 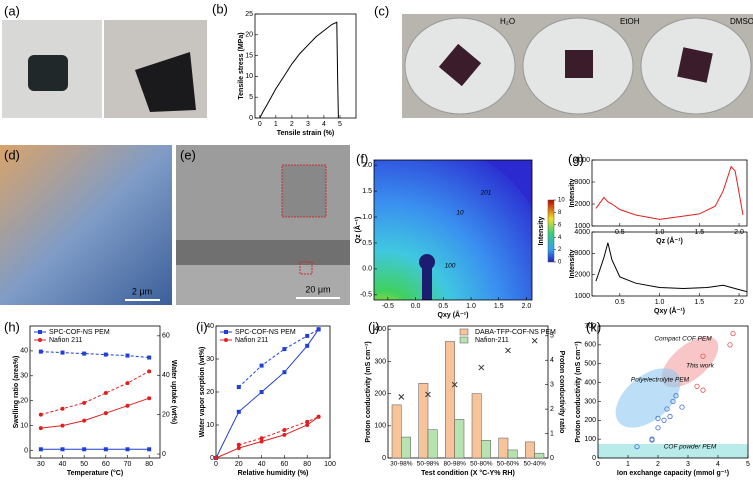 What do you see at coordinates (84, 464) in the screenshot?
I see `x-tick-label: 50` at bounding box center [84, 464].